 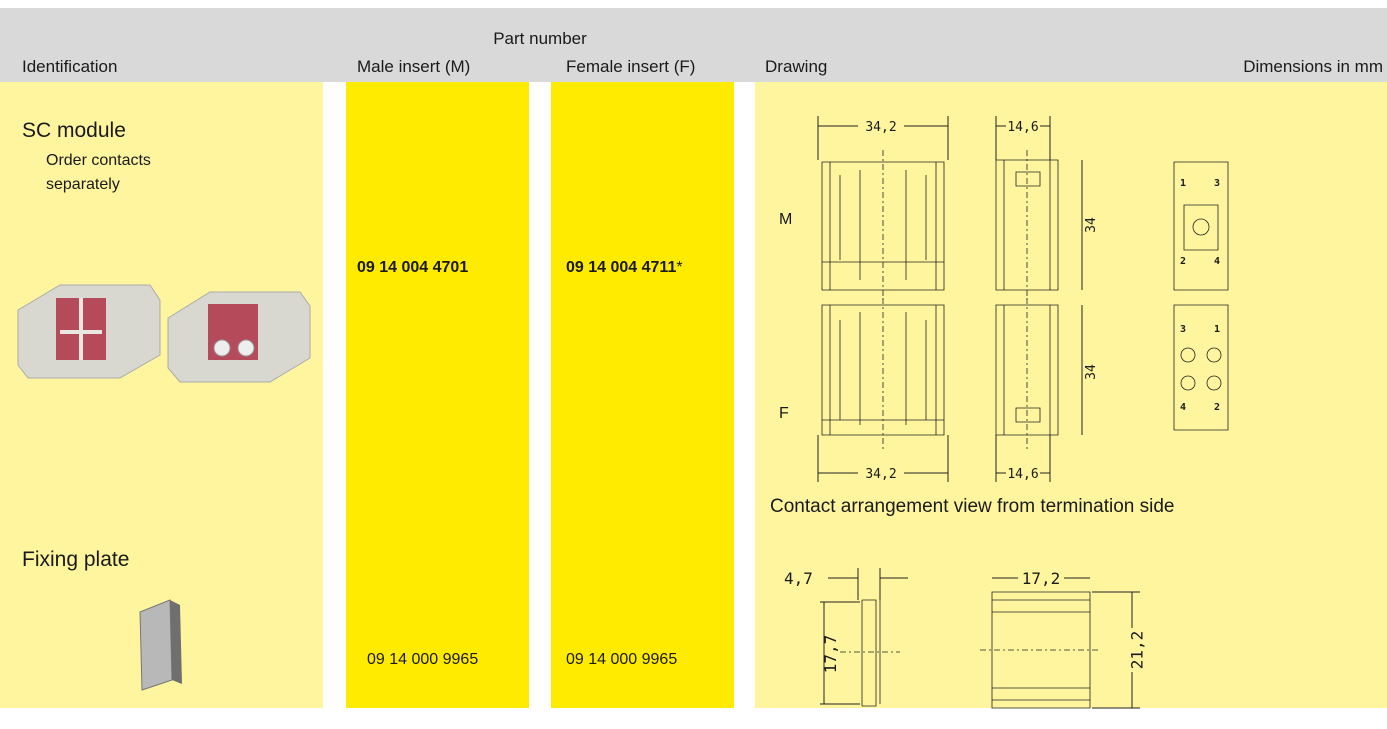 I want to click on drawing-label: M, so click(x=785, y=219).